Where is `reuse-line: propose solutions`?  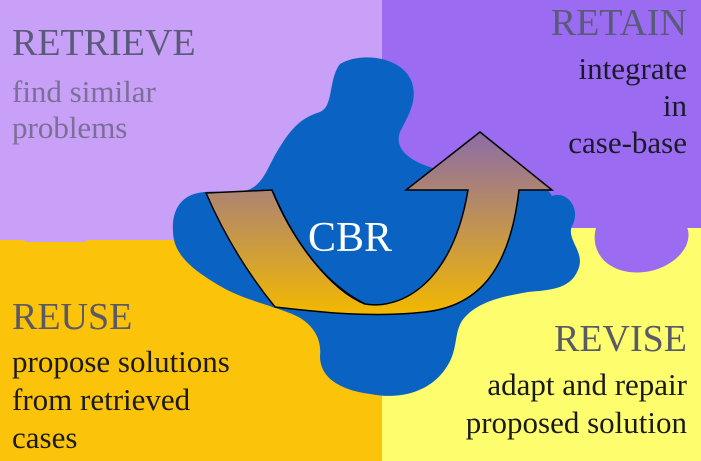 reuse-line: propose solutions is located at coordinates (121, 361).